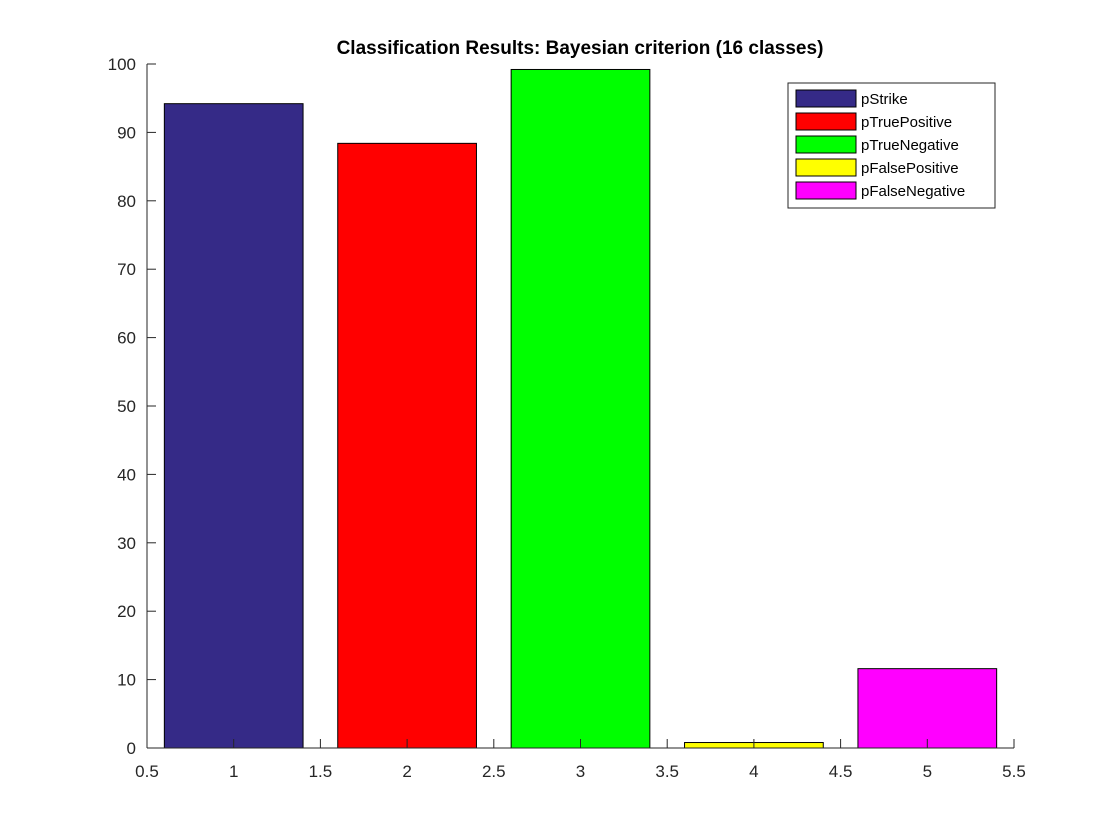 The image size is (1120, 840). Describe the element at coordinates (321, 771) in the screenshot. I see `x-tick-label: 1.5` at that location.